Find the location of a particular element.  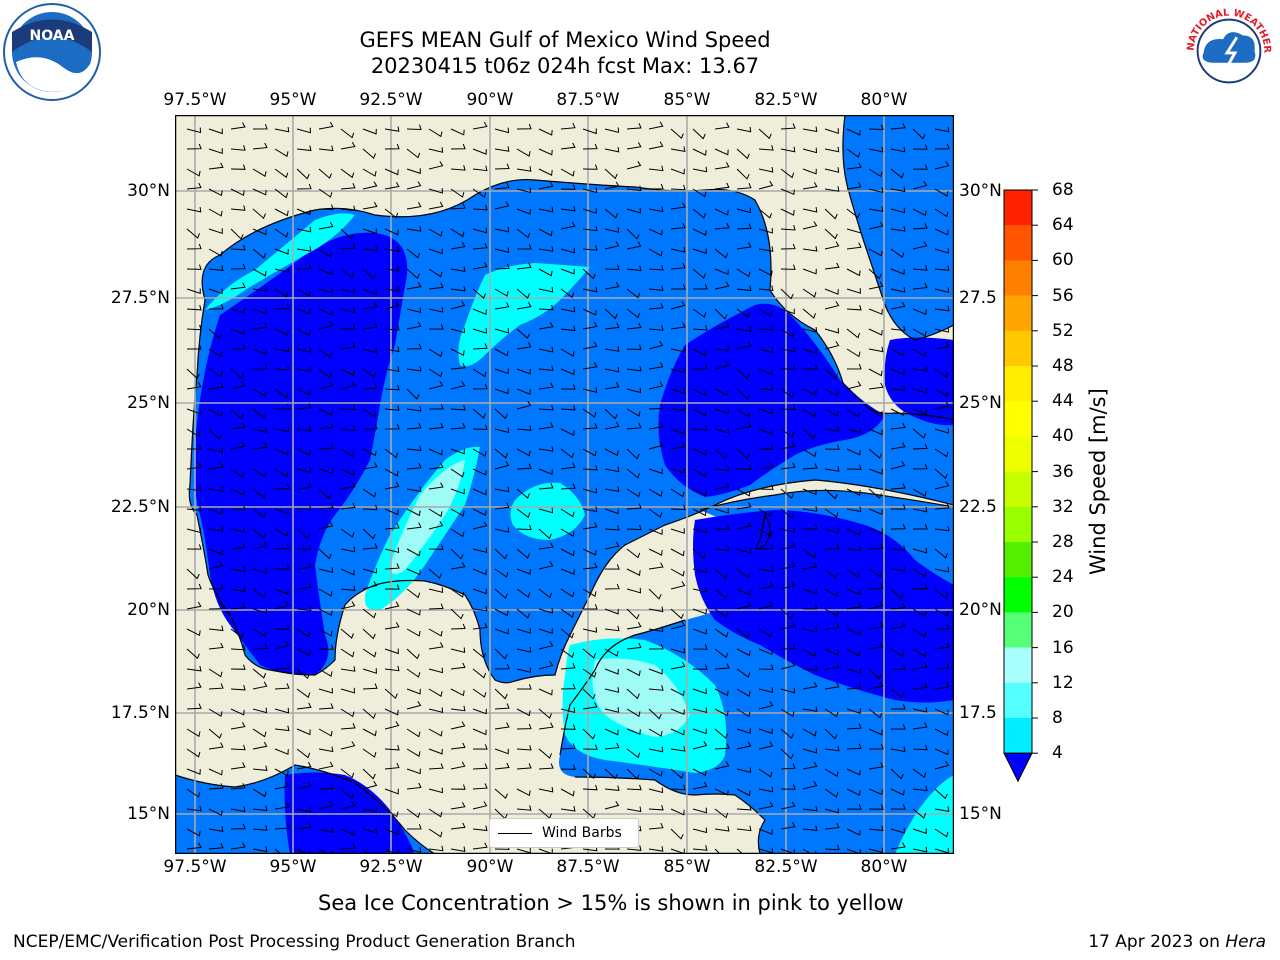

high-wind-central-south-core is located at coordinates (427, 517).